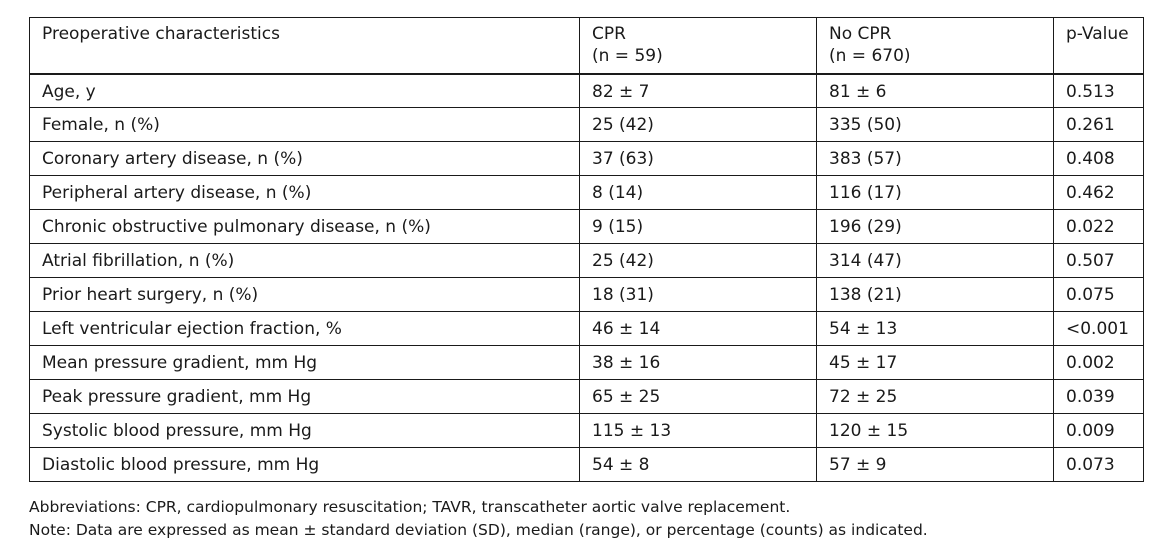 The image size is (1175, 557). Describe the element at coordinates (304, 430) in the screenshot. I see `characteristic-cell: Systolic blood pressure, mm Hg` at that location.